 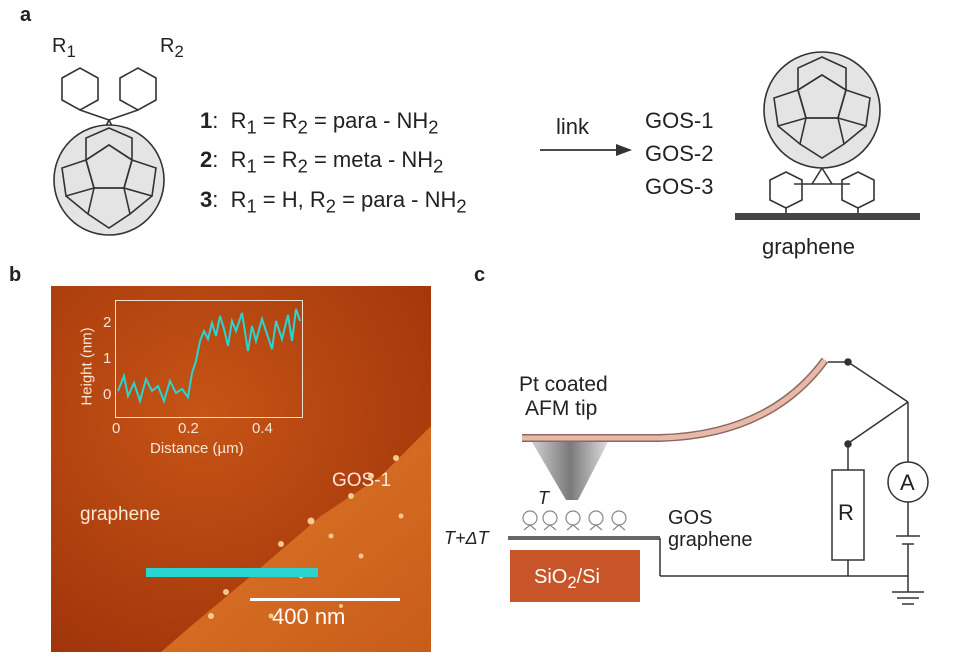 I want to click on afm-tip, so click(x=570, y=471).